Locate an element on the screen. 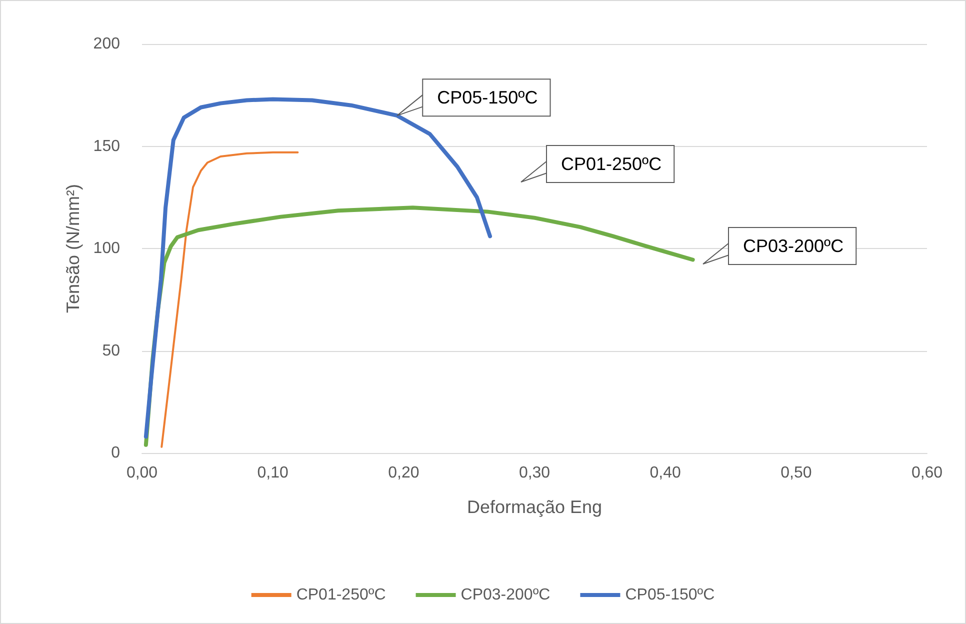 This screenshot has height=624, width=966. x-tick-label: 0,10 is located at coordinates (273, 473).